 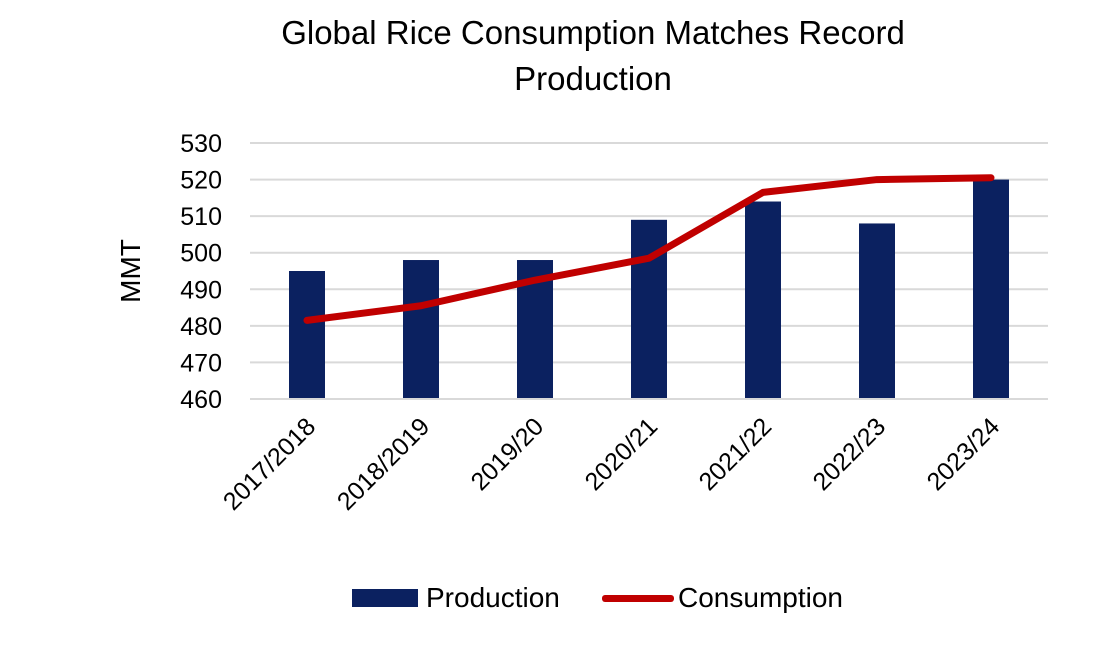 I want to click on x-tick-label-4: 2021/22, so click(x=736, y=454).